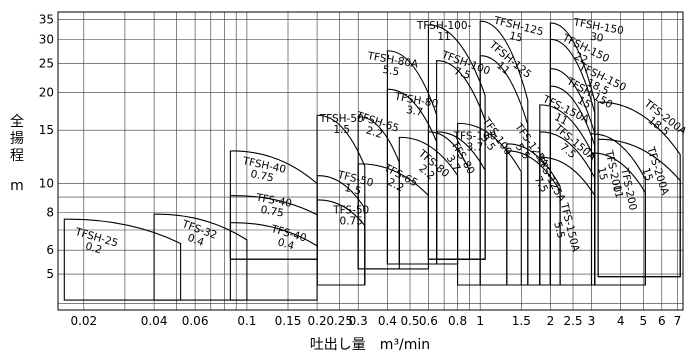  I want to click on pump-label-TFSH-50-1.5: TFSH-50 1.5, so click(341, 124).